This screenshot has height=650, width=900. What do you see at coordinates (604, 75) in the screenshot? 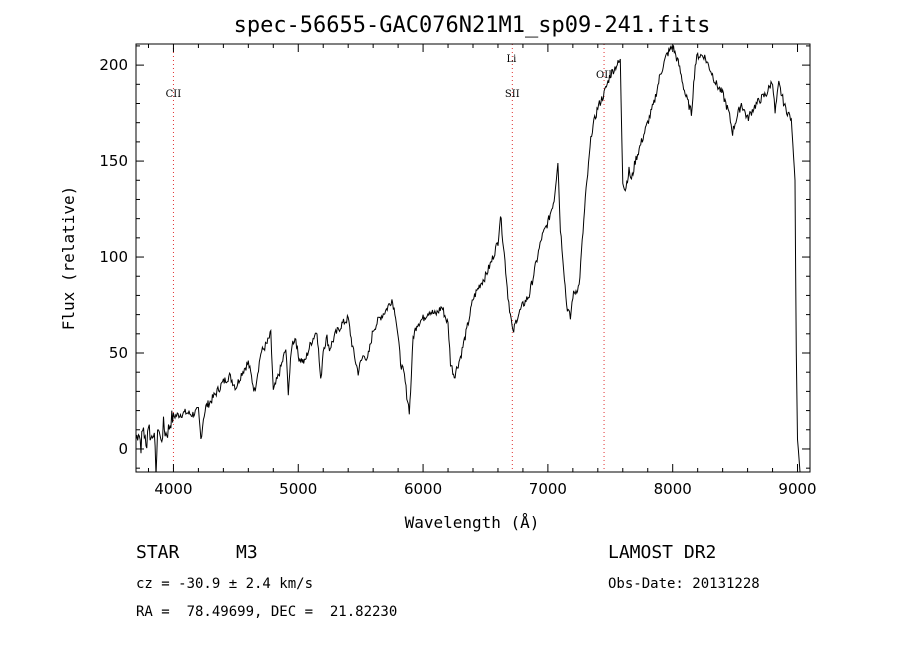
I see `marker-label-oii: OII` at bounding box center [604, 75].